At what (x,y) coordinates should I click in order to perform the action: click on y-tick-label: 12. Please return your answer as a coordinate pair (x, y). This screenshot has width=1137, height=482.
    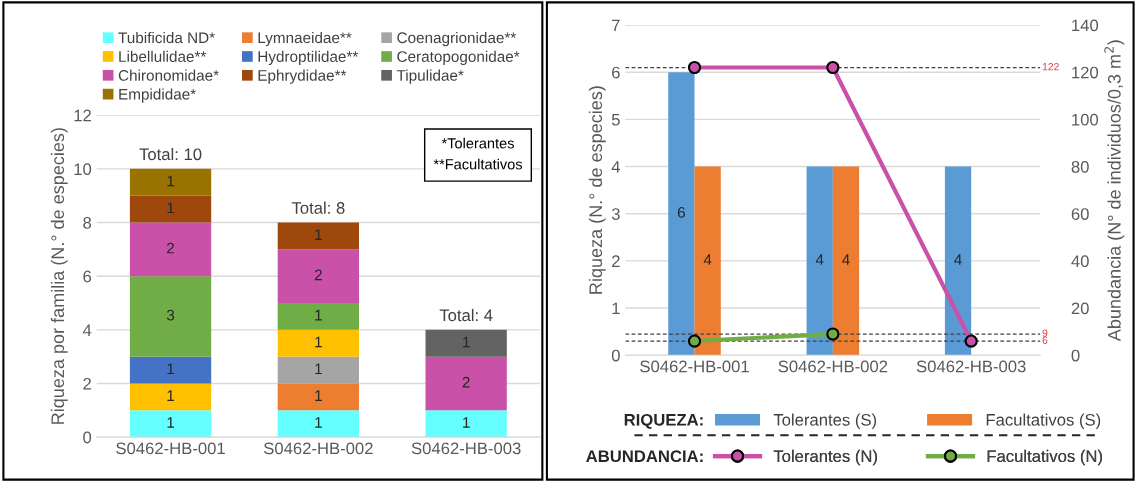
    Looking at the image, I should click on (82, 115).